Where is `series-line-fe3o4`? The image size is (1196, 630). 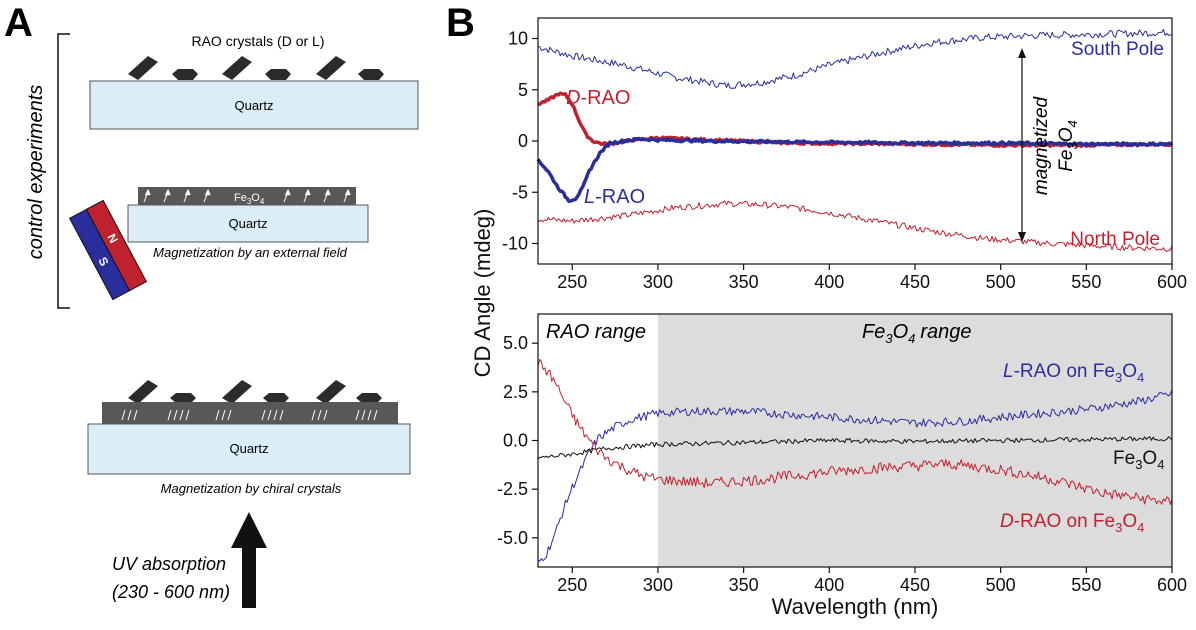
series-line-fe3o4 is located at coordinates (855, 448).